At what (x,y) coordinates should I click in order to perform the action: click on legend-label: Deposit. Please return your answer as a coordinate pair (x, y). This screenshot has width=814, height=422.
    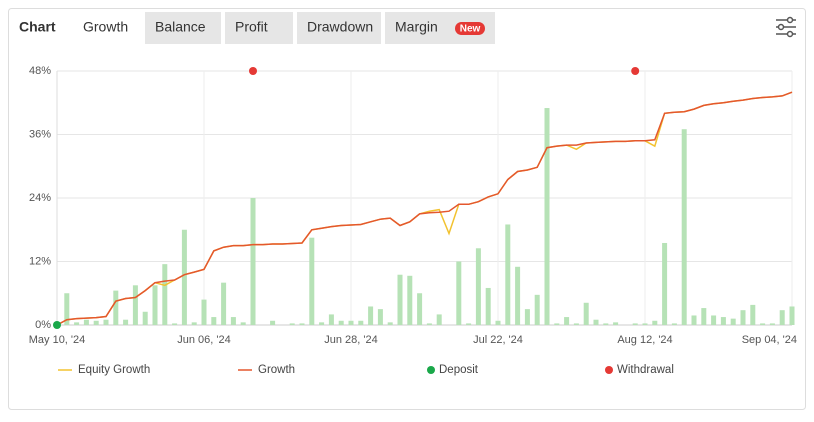
    Looking at the image, I should click on (459, 370).